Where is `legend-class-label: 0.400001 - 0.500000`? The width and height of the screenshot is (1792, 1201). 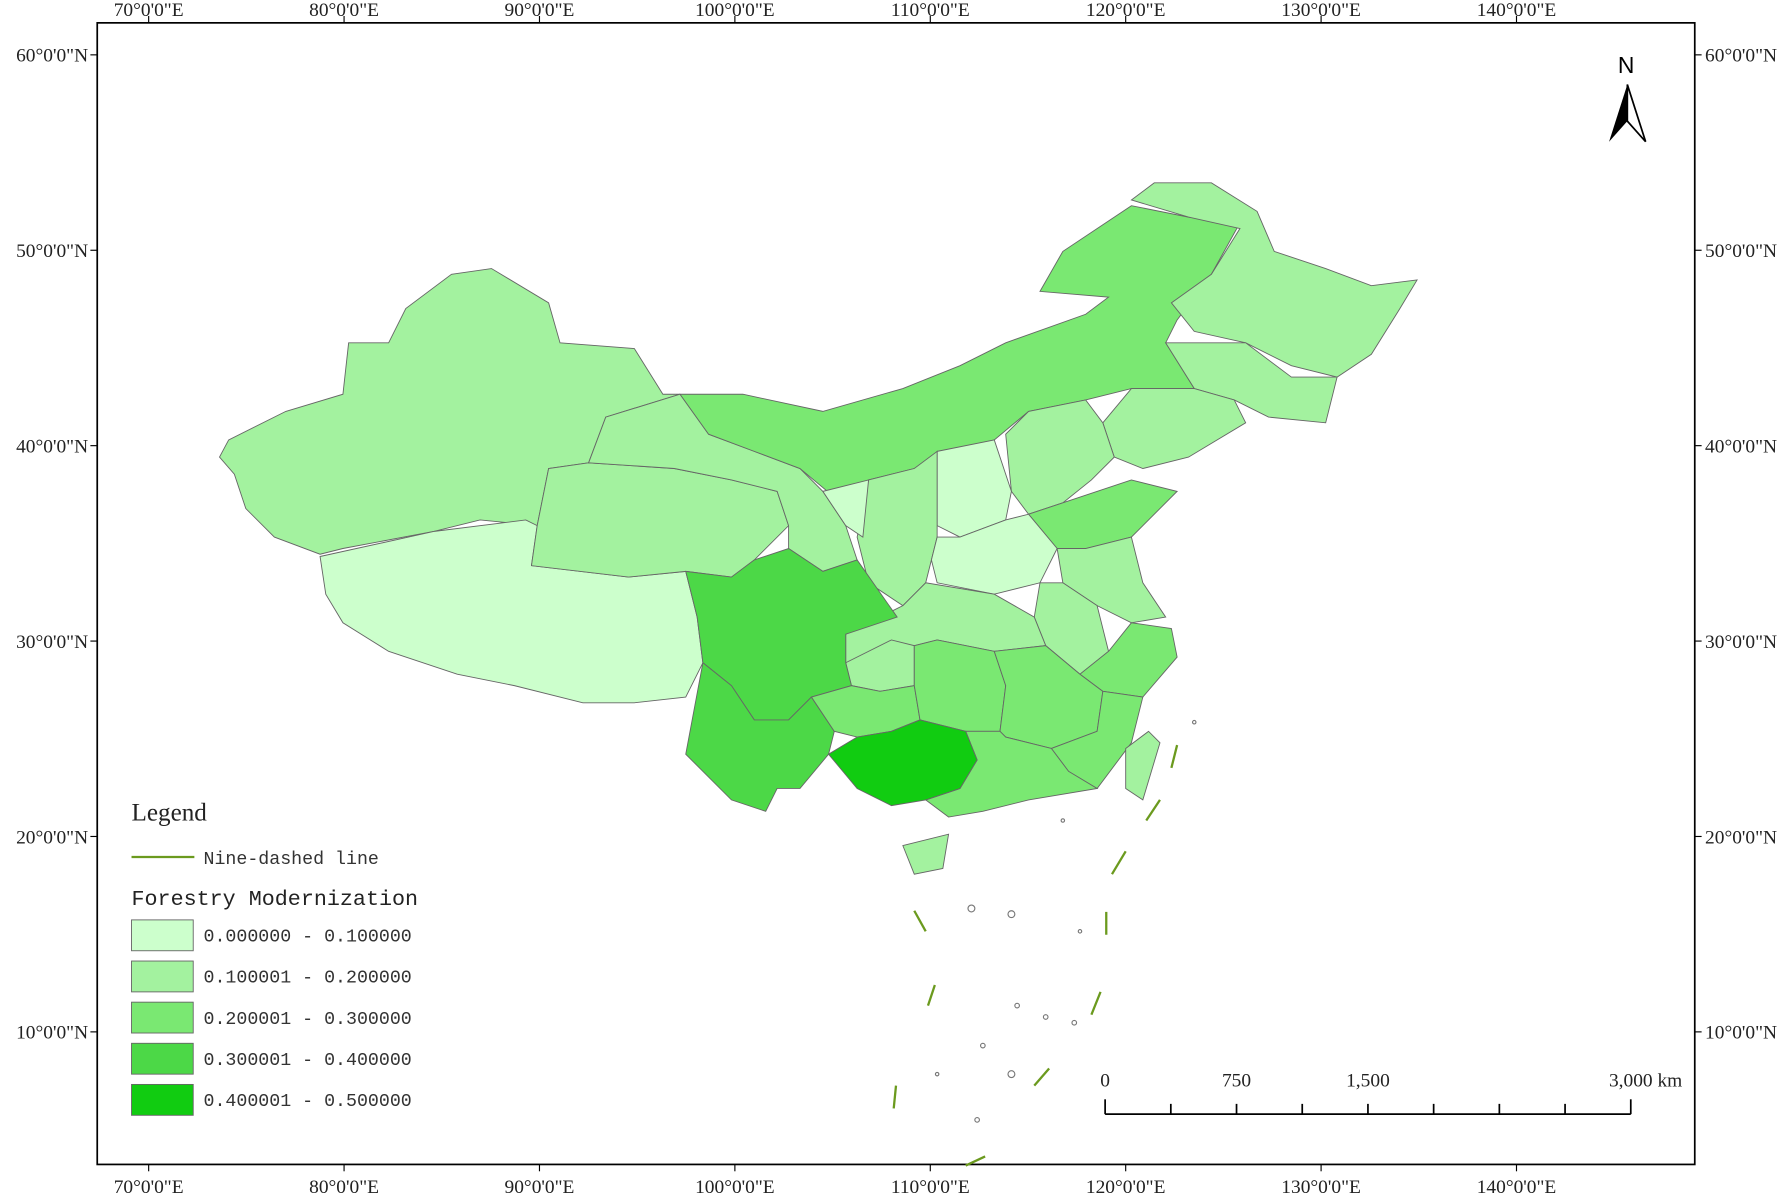 legend-class-label: 0.400001 - 0.500000 is located at coordinates (308, 1102).